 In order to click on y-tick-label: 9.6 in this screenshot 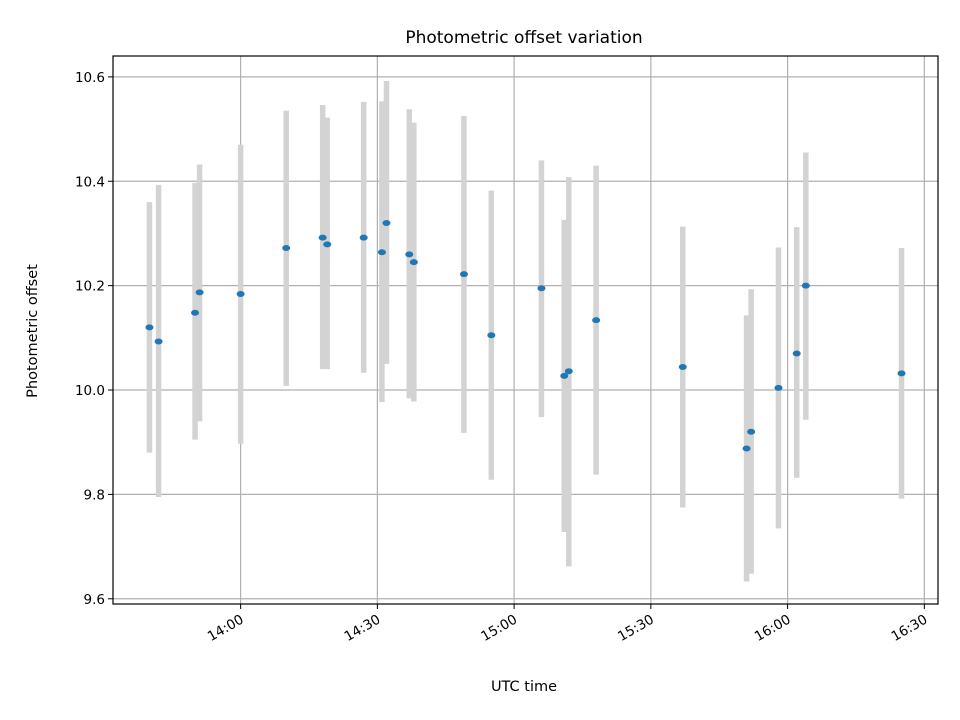, I will do `click(94, 600)`.